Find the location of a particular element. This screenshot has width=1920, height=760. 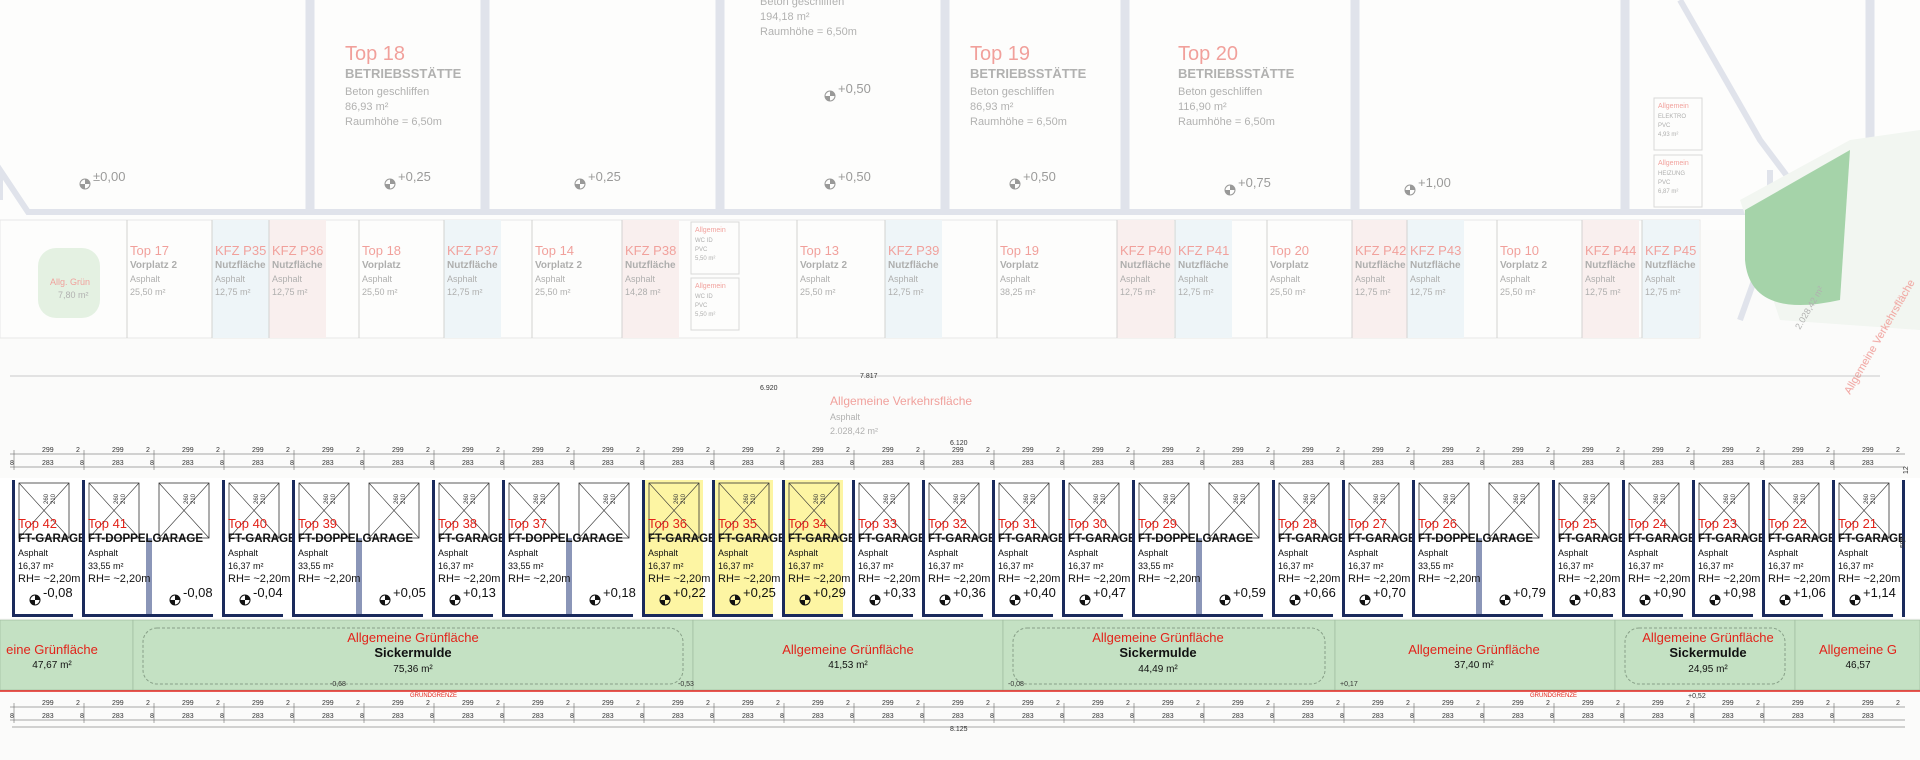

garage-level-marker: +0,79 is located at coordinates (1522, 595).